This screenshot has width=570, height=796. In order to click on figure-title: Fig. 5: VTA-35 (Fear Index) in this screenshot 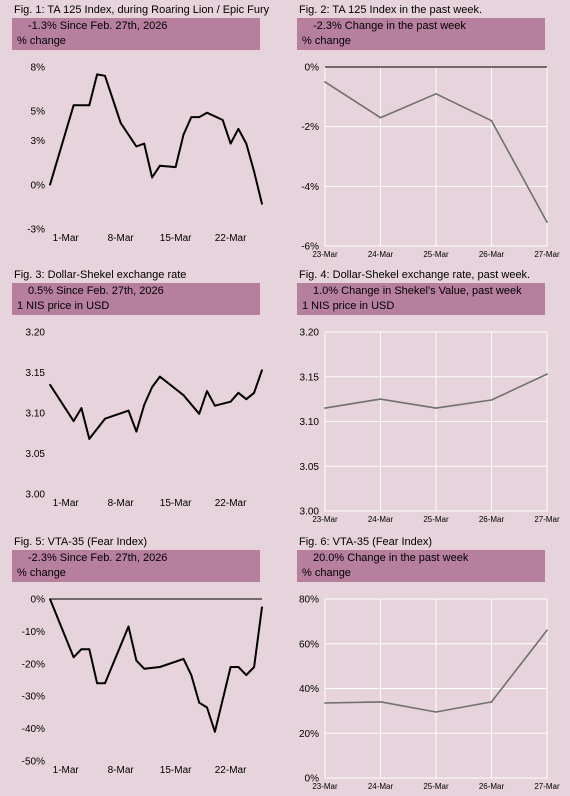, I will do `click(81, 542)`.